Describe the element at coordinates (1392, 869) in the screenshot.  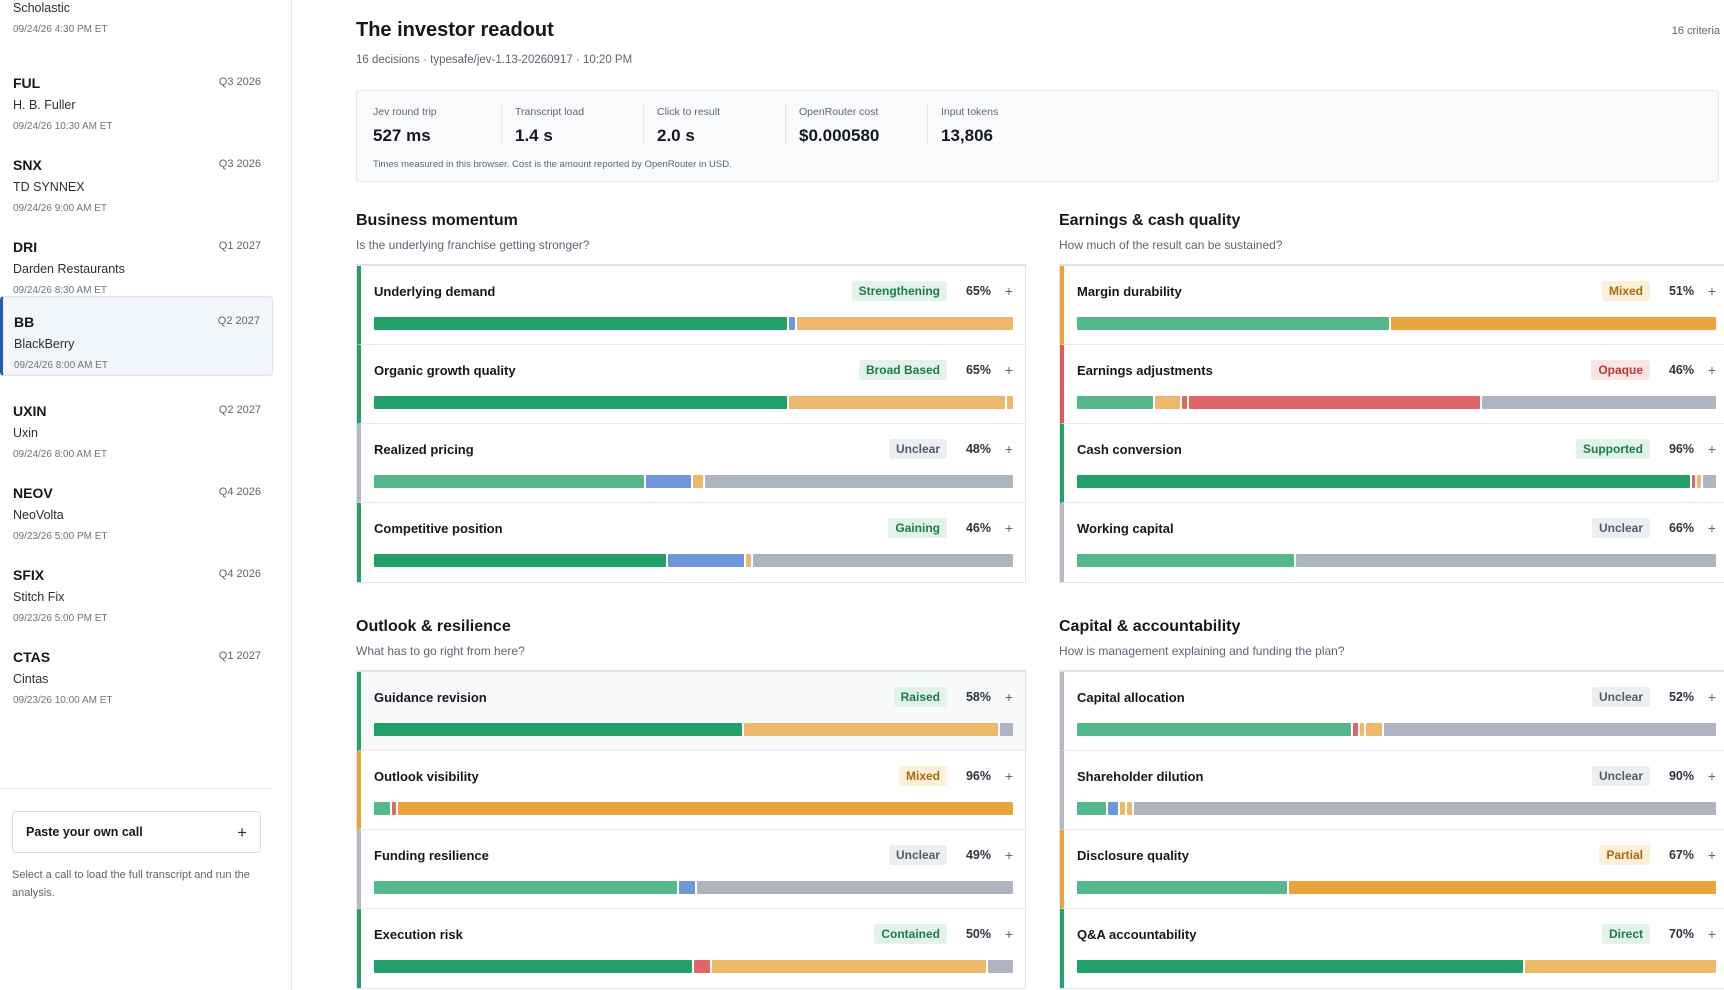
I see `criterion-card: Disclosure quality Partial 67% +` at that location.